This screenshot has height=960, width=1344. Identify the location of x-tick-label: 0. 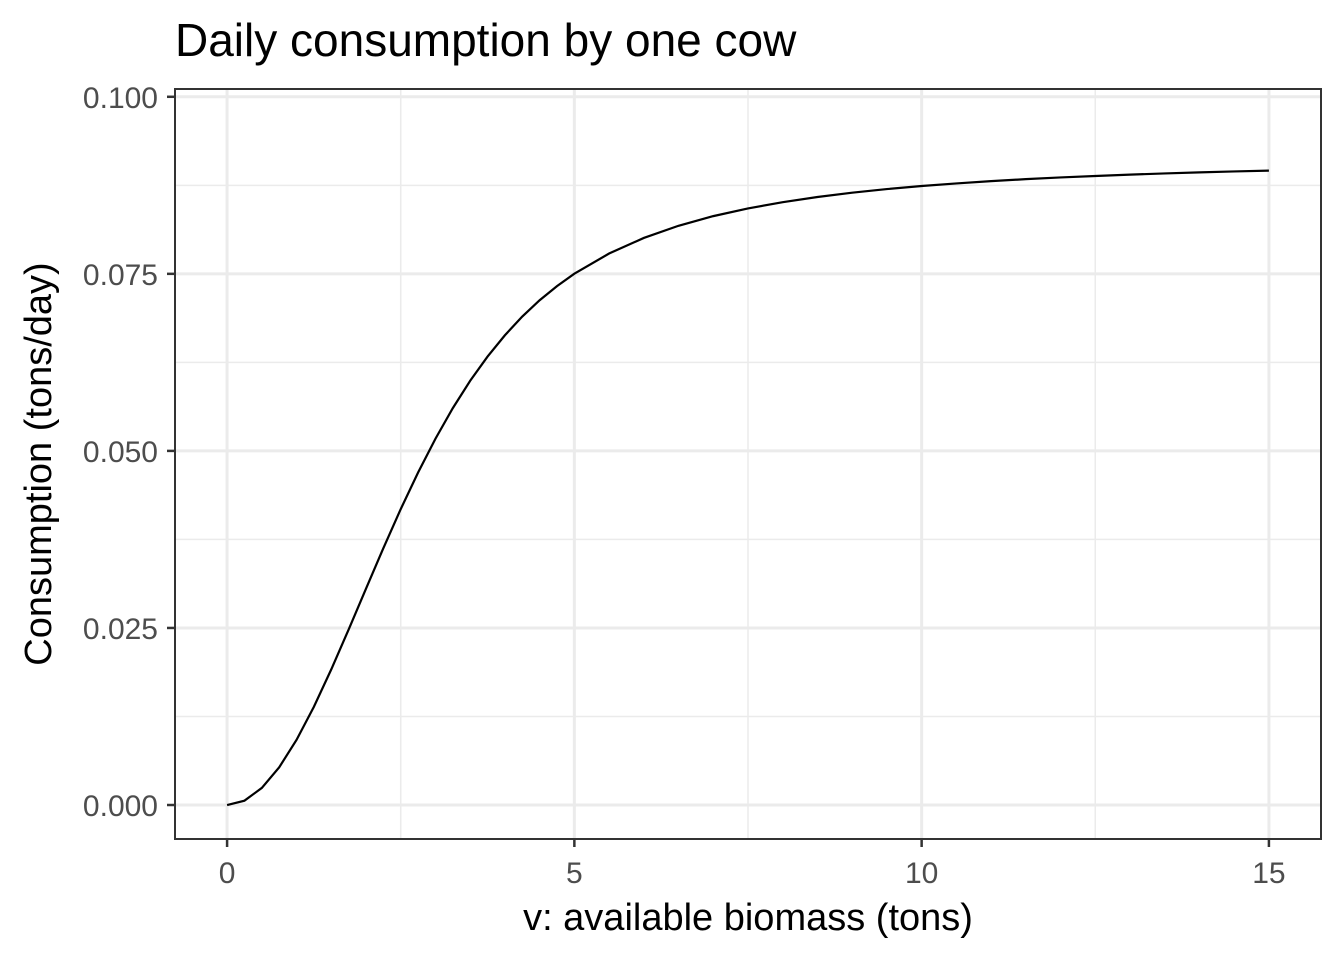
(227, 873).